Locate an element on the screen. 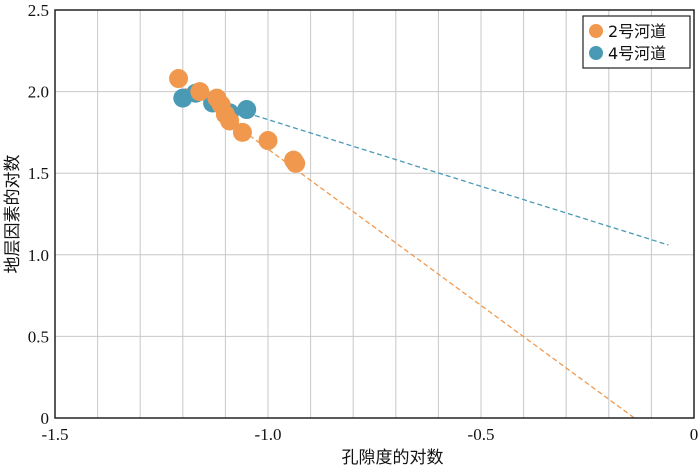  x-tick-label: -1.0 is located at coordinates (268, 434).